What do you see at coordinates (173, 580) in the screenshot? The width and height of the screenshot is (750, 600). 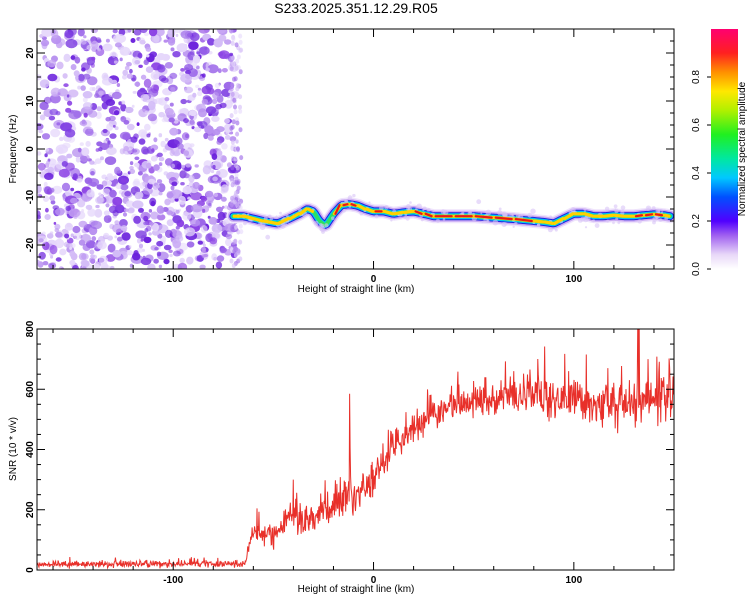 I see `snr-x-tick-label: -100` at bounding box center [173, 580].